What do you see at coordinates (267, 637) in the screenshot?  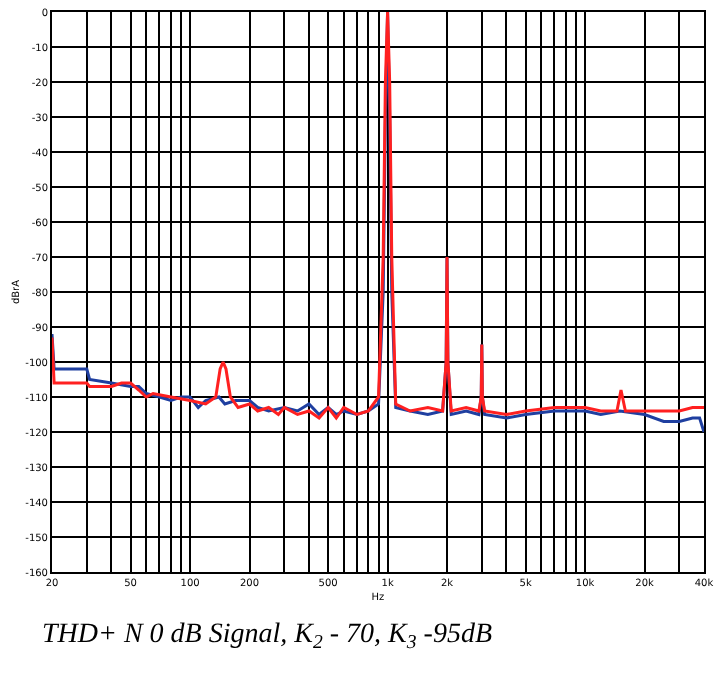 I see `text: THD+ N 0 dB Signal, K$_{2}$ - 70, K$_{3}$ -95dB` at bounding box center [267, 637].